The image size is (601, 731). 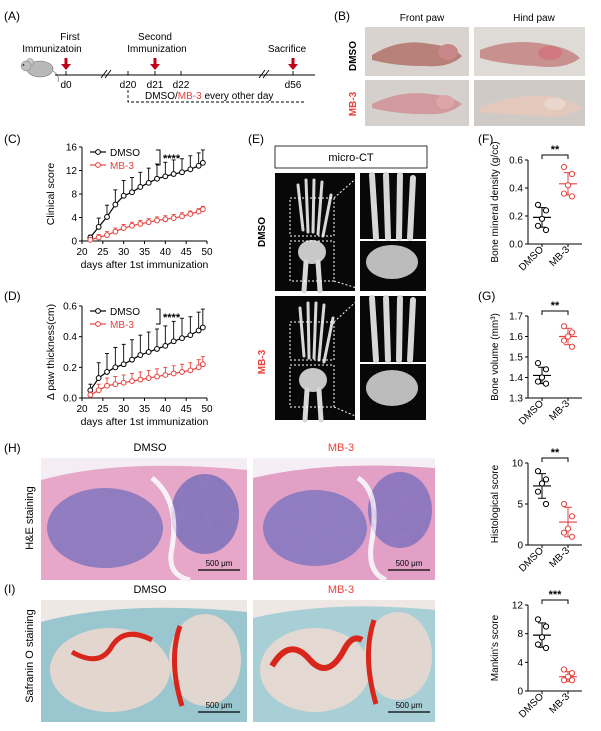 I want to click on x-tick-label: 20, so click(x=82, y=252).